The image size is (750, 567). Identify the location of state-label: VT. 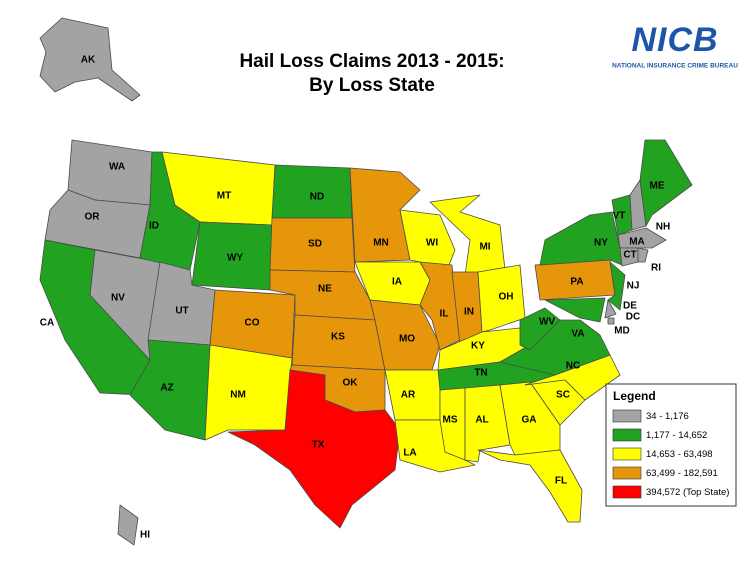
(619, 216).